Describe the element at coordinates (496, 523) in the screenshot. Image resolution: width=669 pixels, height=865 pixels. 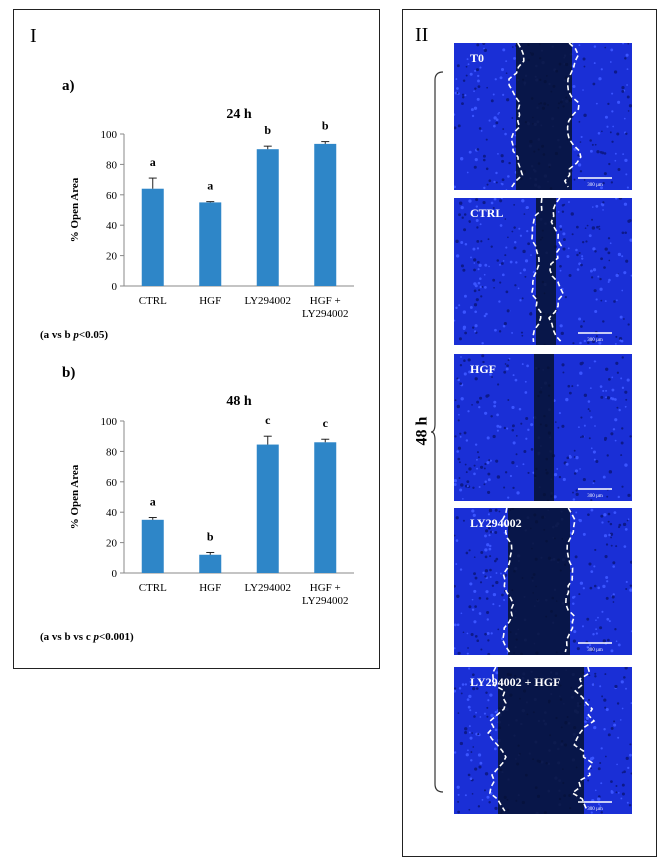
I see `micrograph-label: LY294002` at that location.